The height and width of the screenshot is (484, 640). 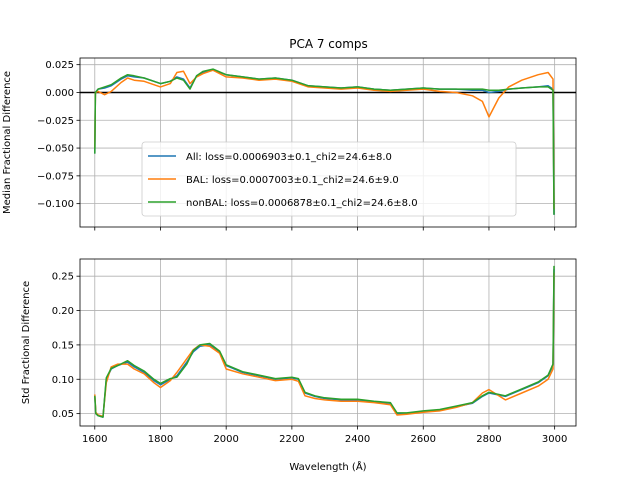 I want to click on median-y-ticks: −0.100 −0.075 −0.050 −0.025 0.000 0.025, so click(x=58, y=135).